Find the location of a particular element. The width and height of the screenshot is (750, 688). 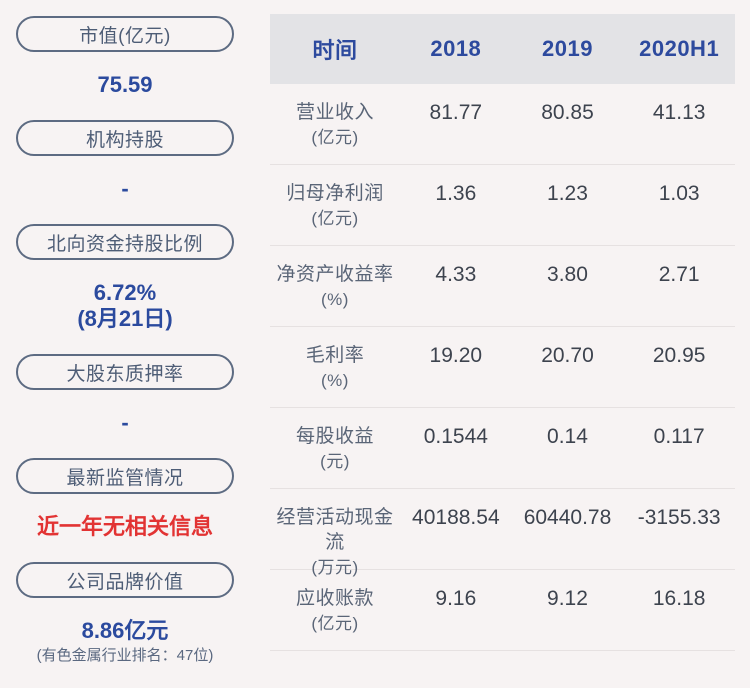

metric-pill-label: 公司品牌价值 is located at coordinates (125, 582).